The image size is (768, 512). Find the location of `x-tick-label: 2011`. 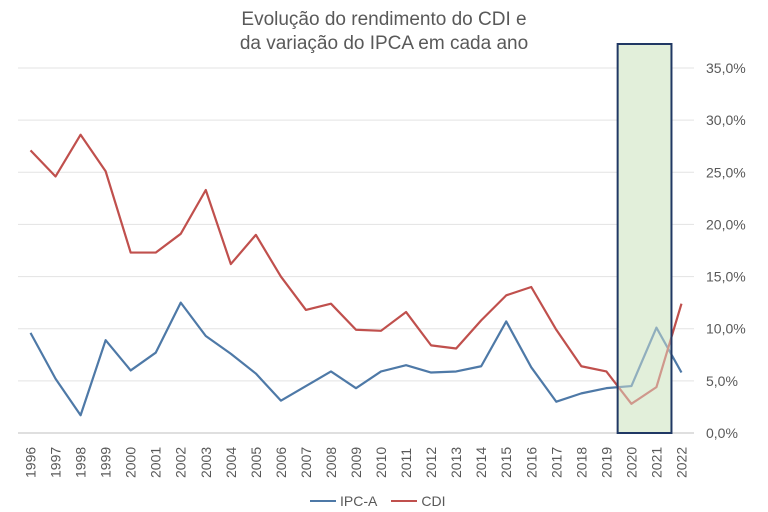

x-tick-label: 2011 is located at coordinates (406, 463).